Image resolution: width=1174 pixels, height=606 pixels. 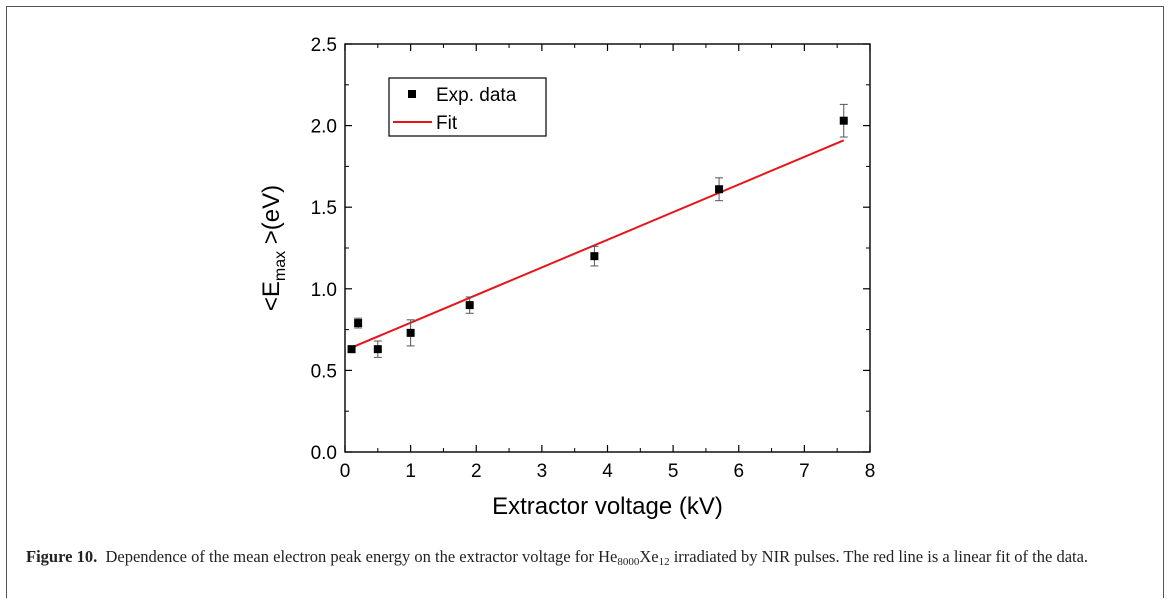 What do you see at coordinates (476, 95) in the screenshot?
I see `legend-label-exp: Exp. data` at bounding box center [476, 95].